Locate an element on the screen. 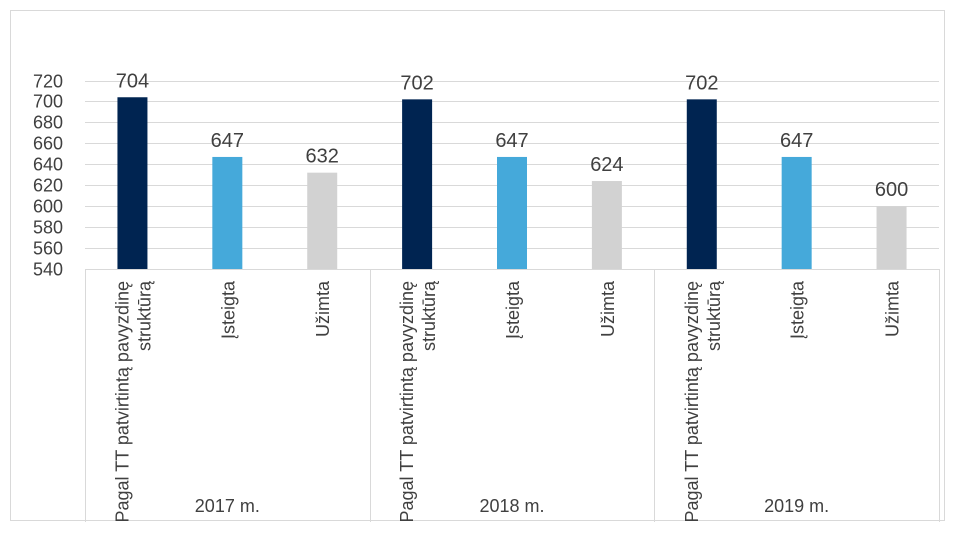 Image resolution: width=955 pixels, height=536 pixels. x-axis-group-labels: 2017 m. 2018 m. 2019 m. is located at coordinates (512, 506).